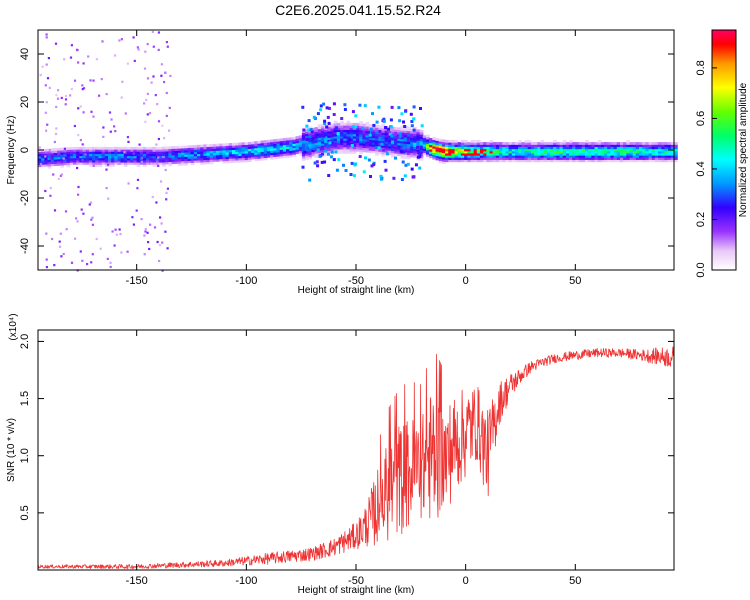 The height and width of the screenshot is (600, 750). Describe the element at coordinates (466, 281) in the screenshot. I see `x-tick-label: 0` at that location.